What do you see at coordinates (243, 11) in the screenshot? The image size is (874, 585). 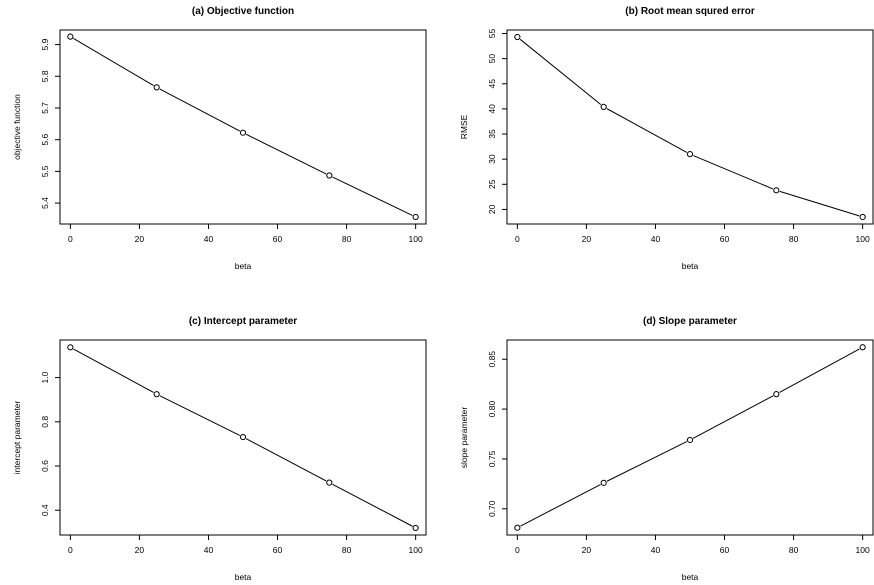 I see `chart-title: (a) Objective function` at bounding box center [243, 11].